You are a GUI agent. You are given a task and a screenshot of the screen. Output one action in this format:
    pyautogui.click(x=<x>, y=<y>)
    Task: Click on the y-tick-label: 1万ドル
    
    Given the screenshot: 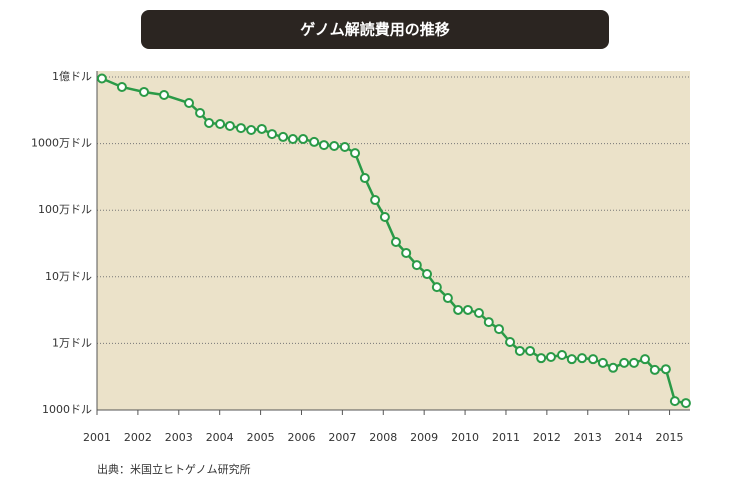 What is the action you would take?
    pyautogui.click(x=72, y=342)
    